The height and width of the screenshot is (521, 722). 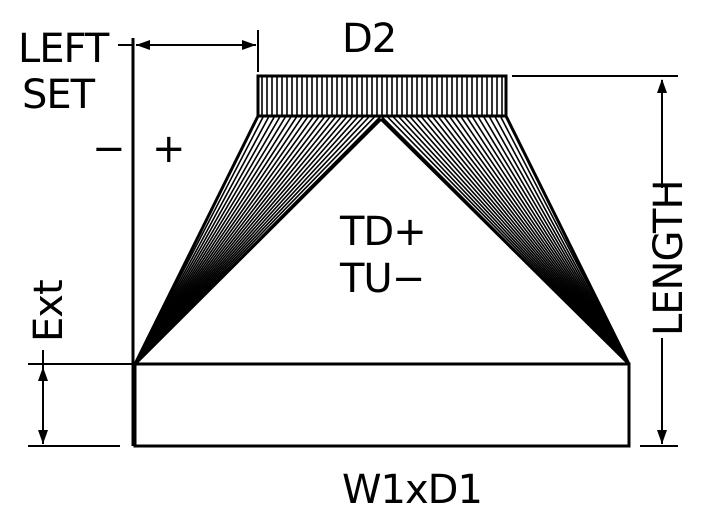 What do you see at coordinates (369, 39) in the screenshot?
I see `d2-label: D2` at bounding box center [369, 39].